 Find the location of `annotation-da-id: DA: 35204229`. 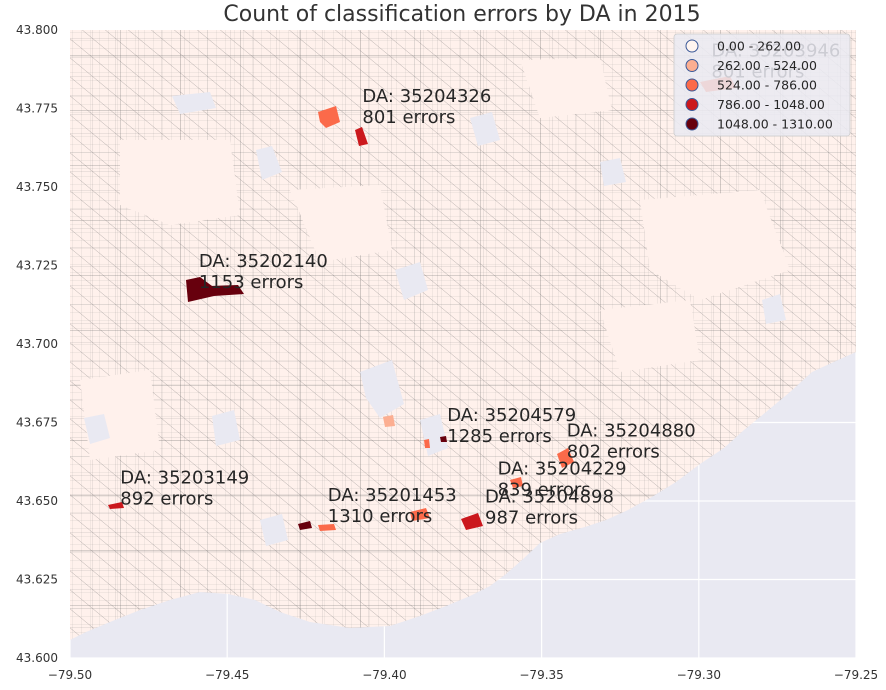

annotation-da-id: DA: 35204229 is located at coordinates (562, 468).